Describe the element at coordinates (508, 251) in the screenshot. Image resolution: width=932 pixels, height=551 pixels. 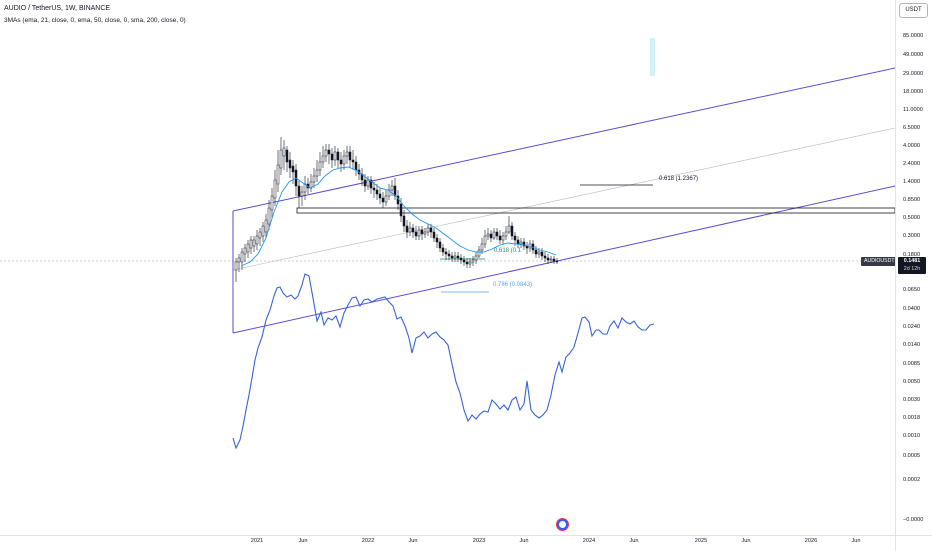
I see `fib-label-mid: 0.618 (0.1` at that location.